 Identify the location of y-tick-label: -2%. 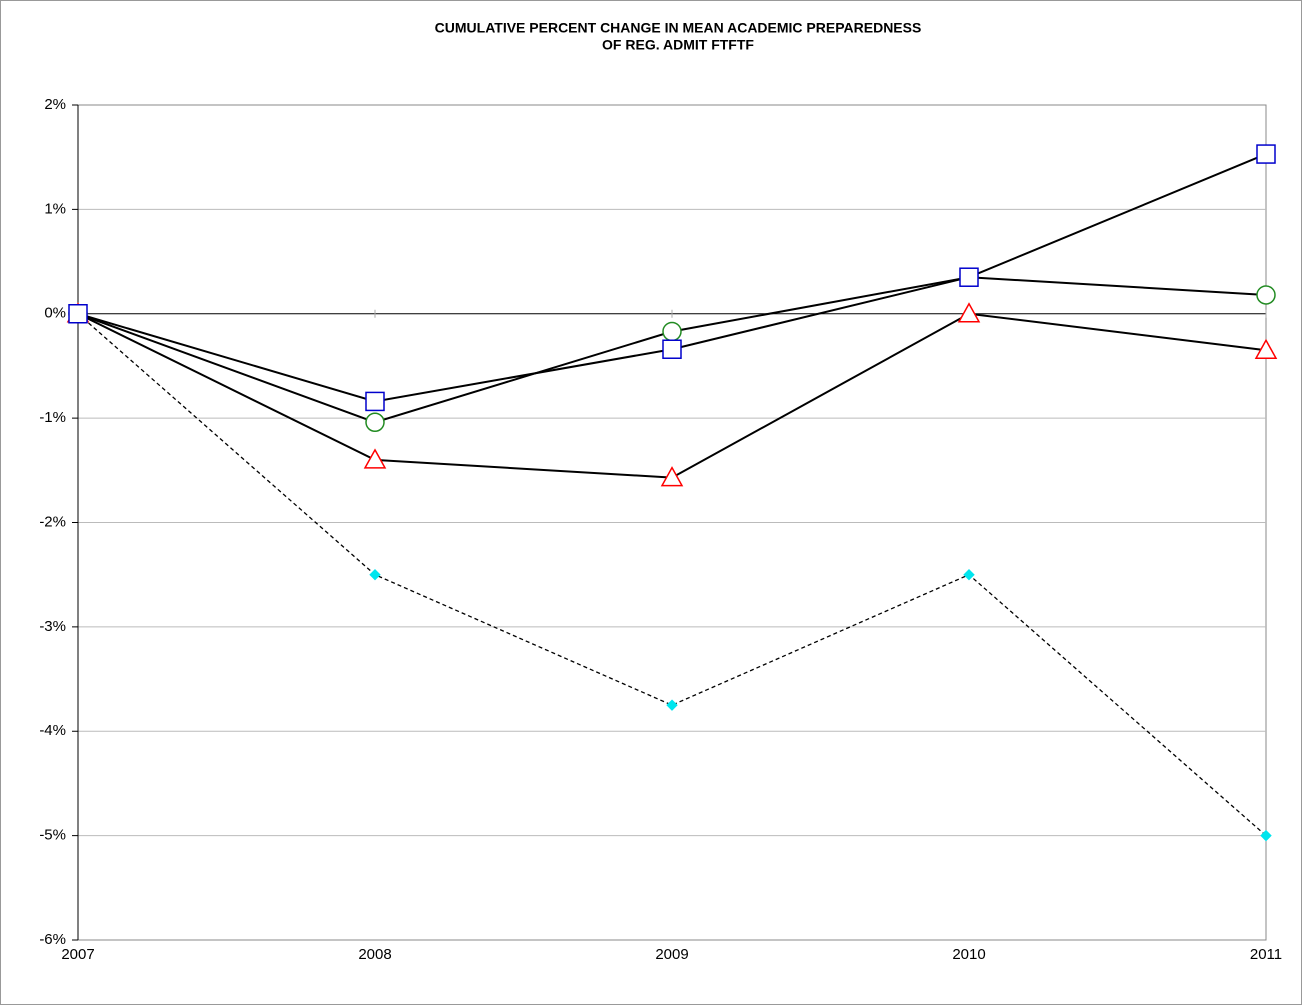
(52, 521).